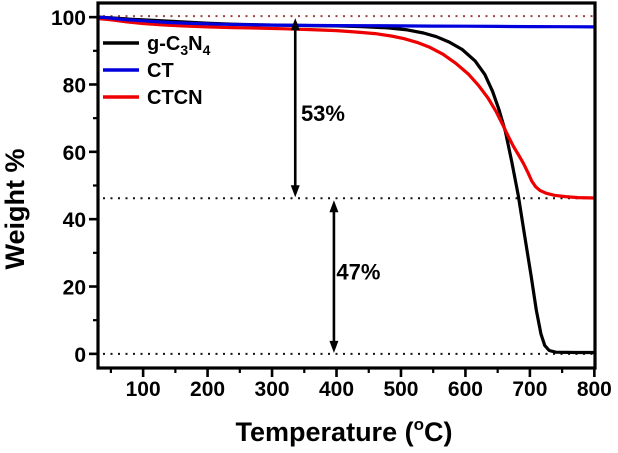  Describe the element at coordinates (358, 271) in the screenshot. I see `loss-label: 47%` at that location.